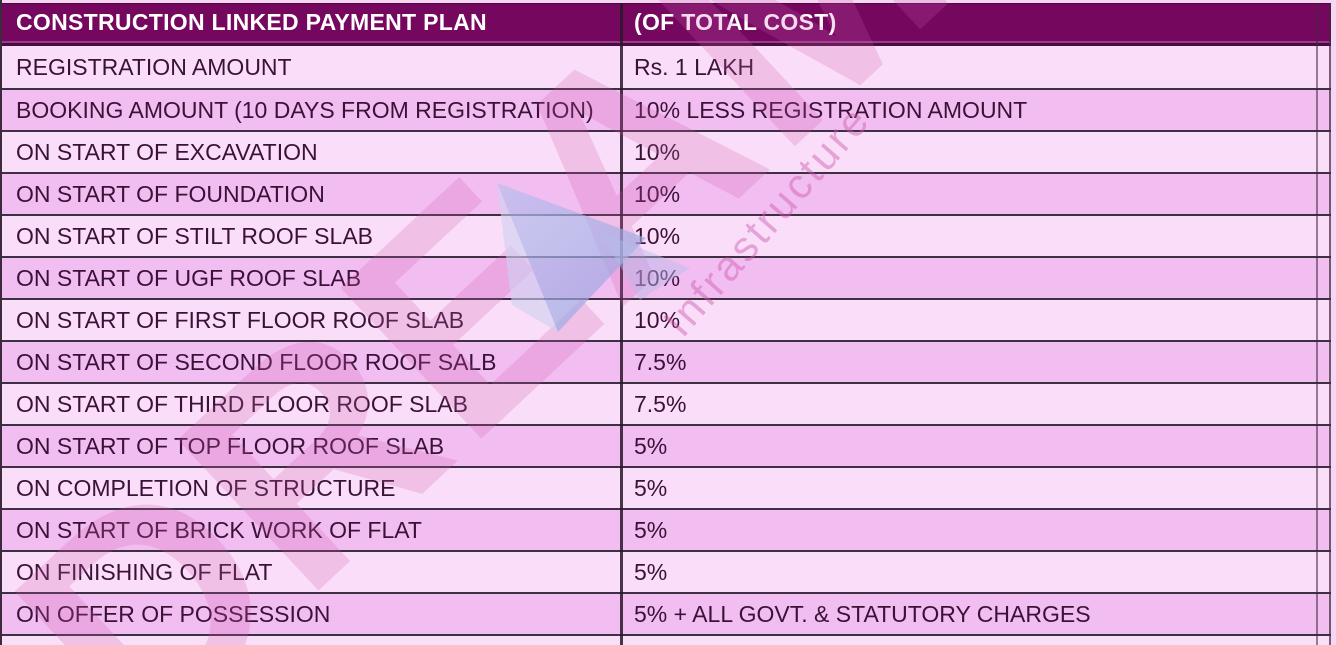 The height and width of the screenshot is (645, 1336). What do you see at coordinates (242, 403) in the screenshot?
I see `milestone-cell: ON START OF THIRD FLOOR ROOF SLAB` at bounding box center [242, 403].